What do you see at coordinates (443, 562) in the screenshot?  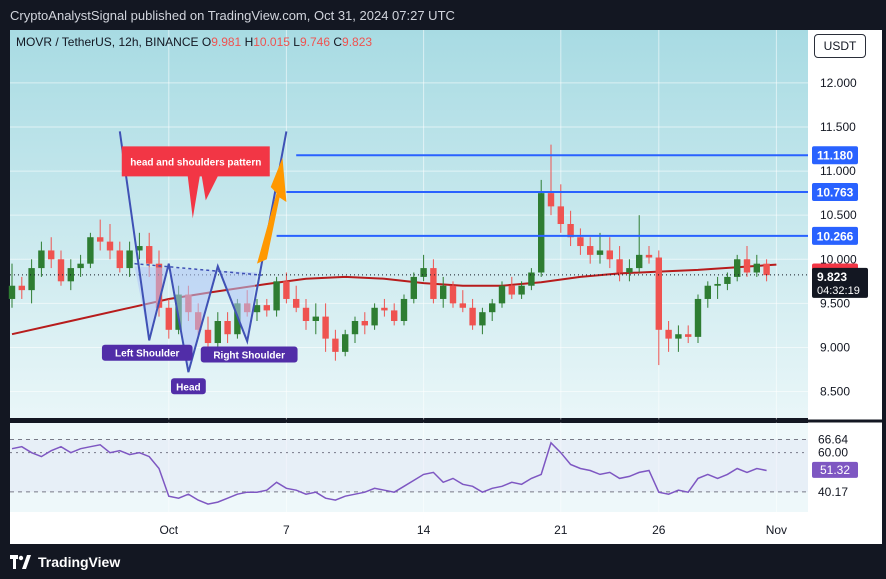 I see `footer-bar: TradingView` at bounding box center [443, 562].